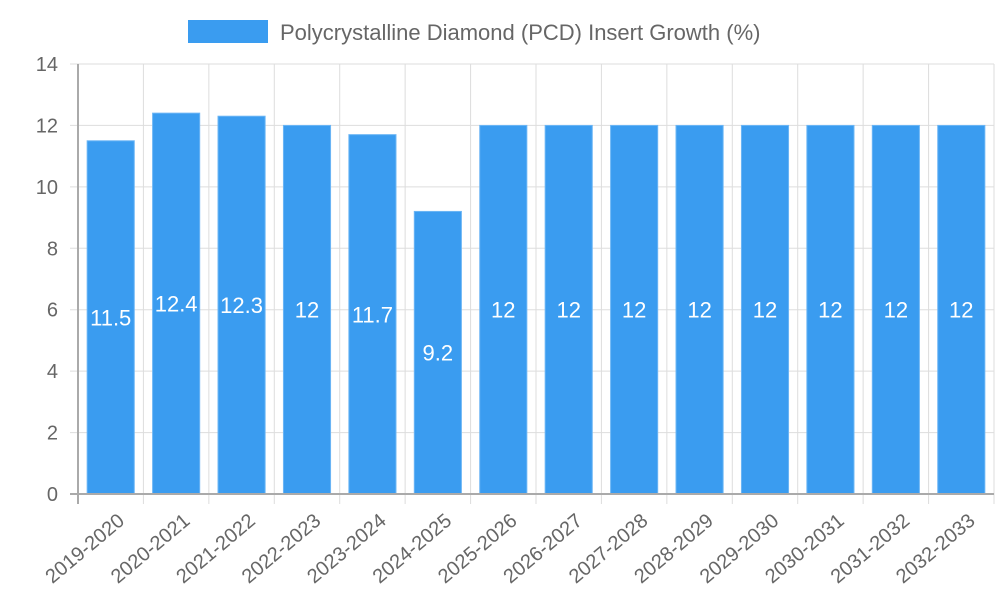 This screenshot has height=600, width=1000. What do you see at coordinates (52, 372) in the screenshot?
I see `y-tick-label: 4` at bounding box center [52, 372].